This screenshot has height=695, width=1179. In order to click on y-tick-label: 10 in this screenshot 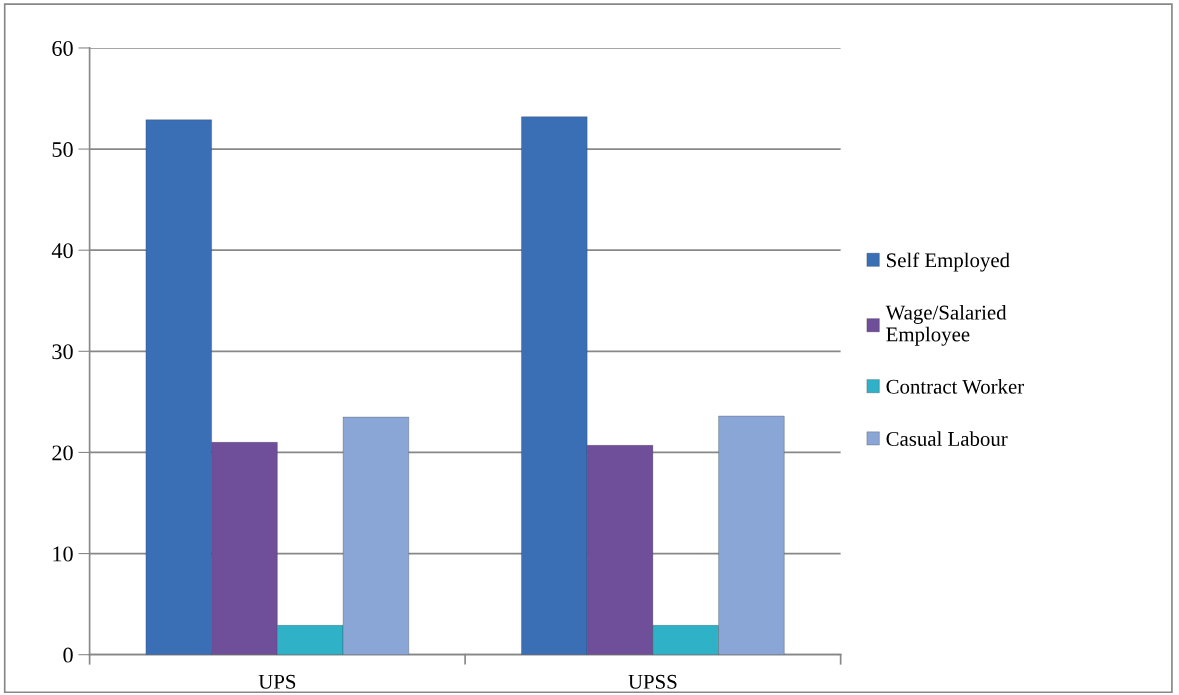, I will do `click(63, 554)`.